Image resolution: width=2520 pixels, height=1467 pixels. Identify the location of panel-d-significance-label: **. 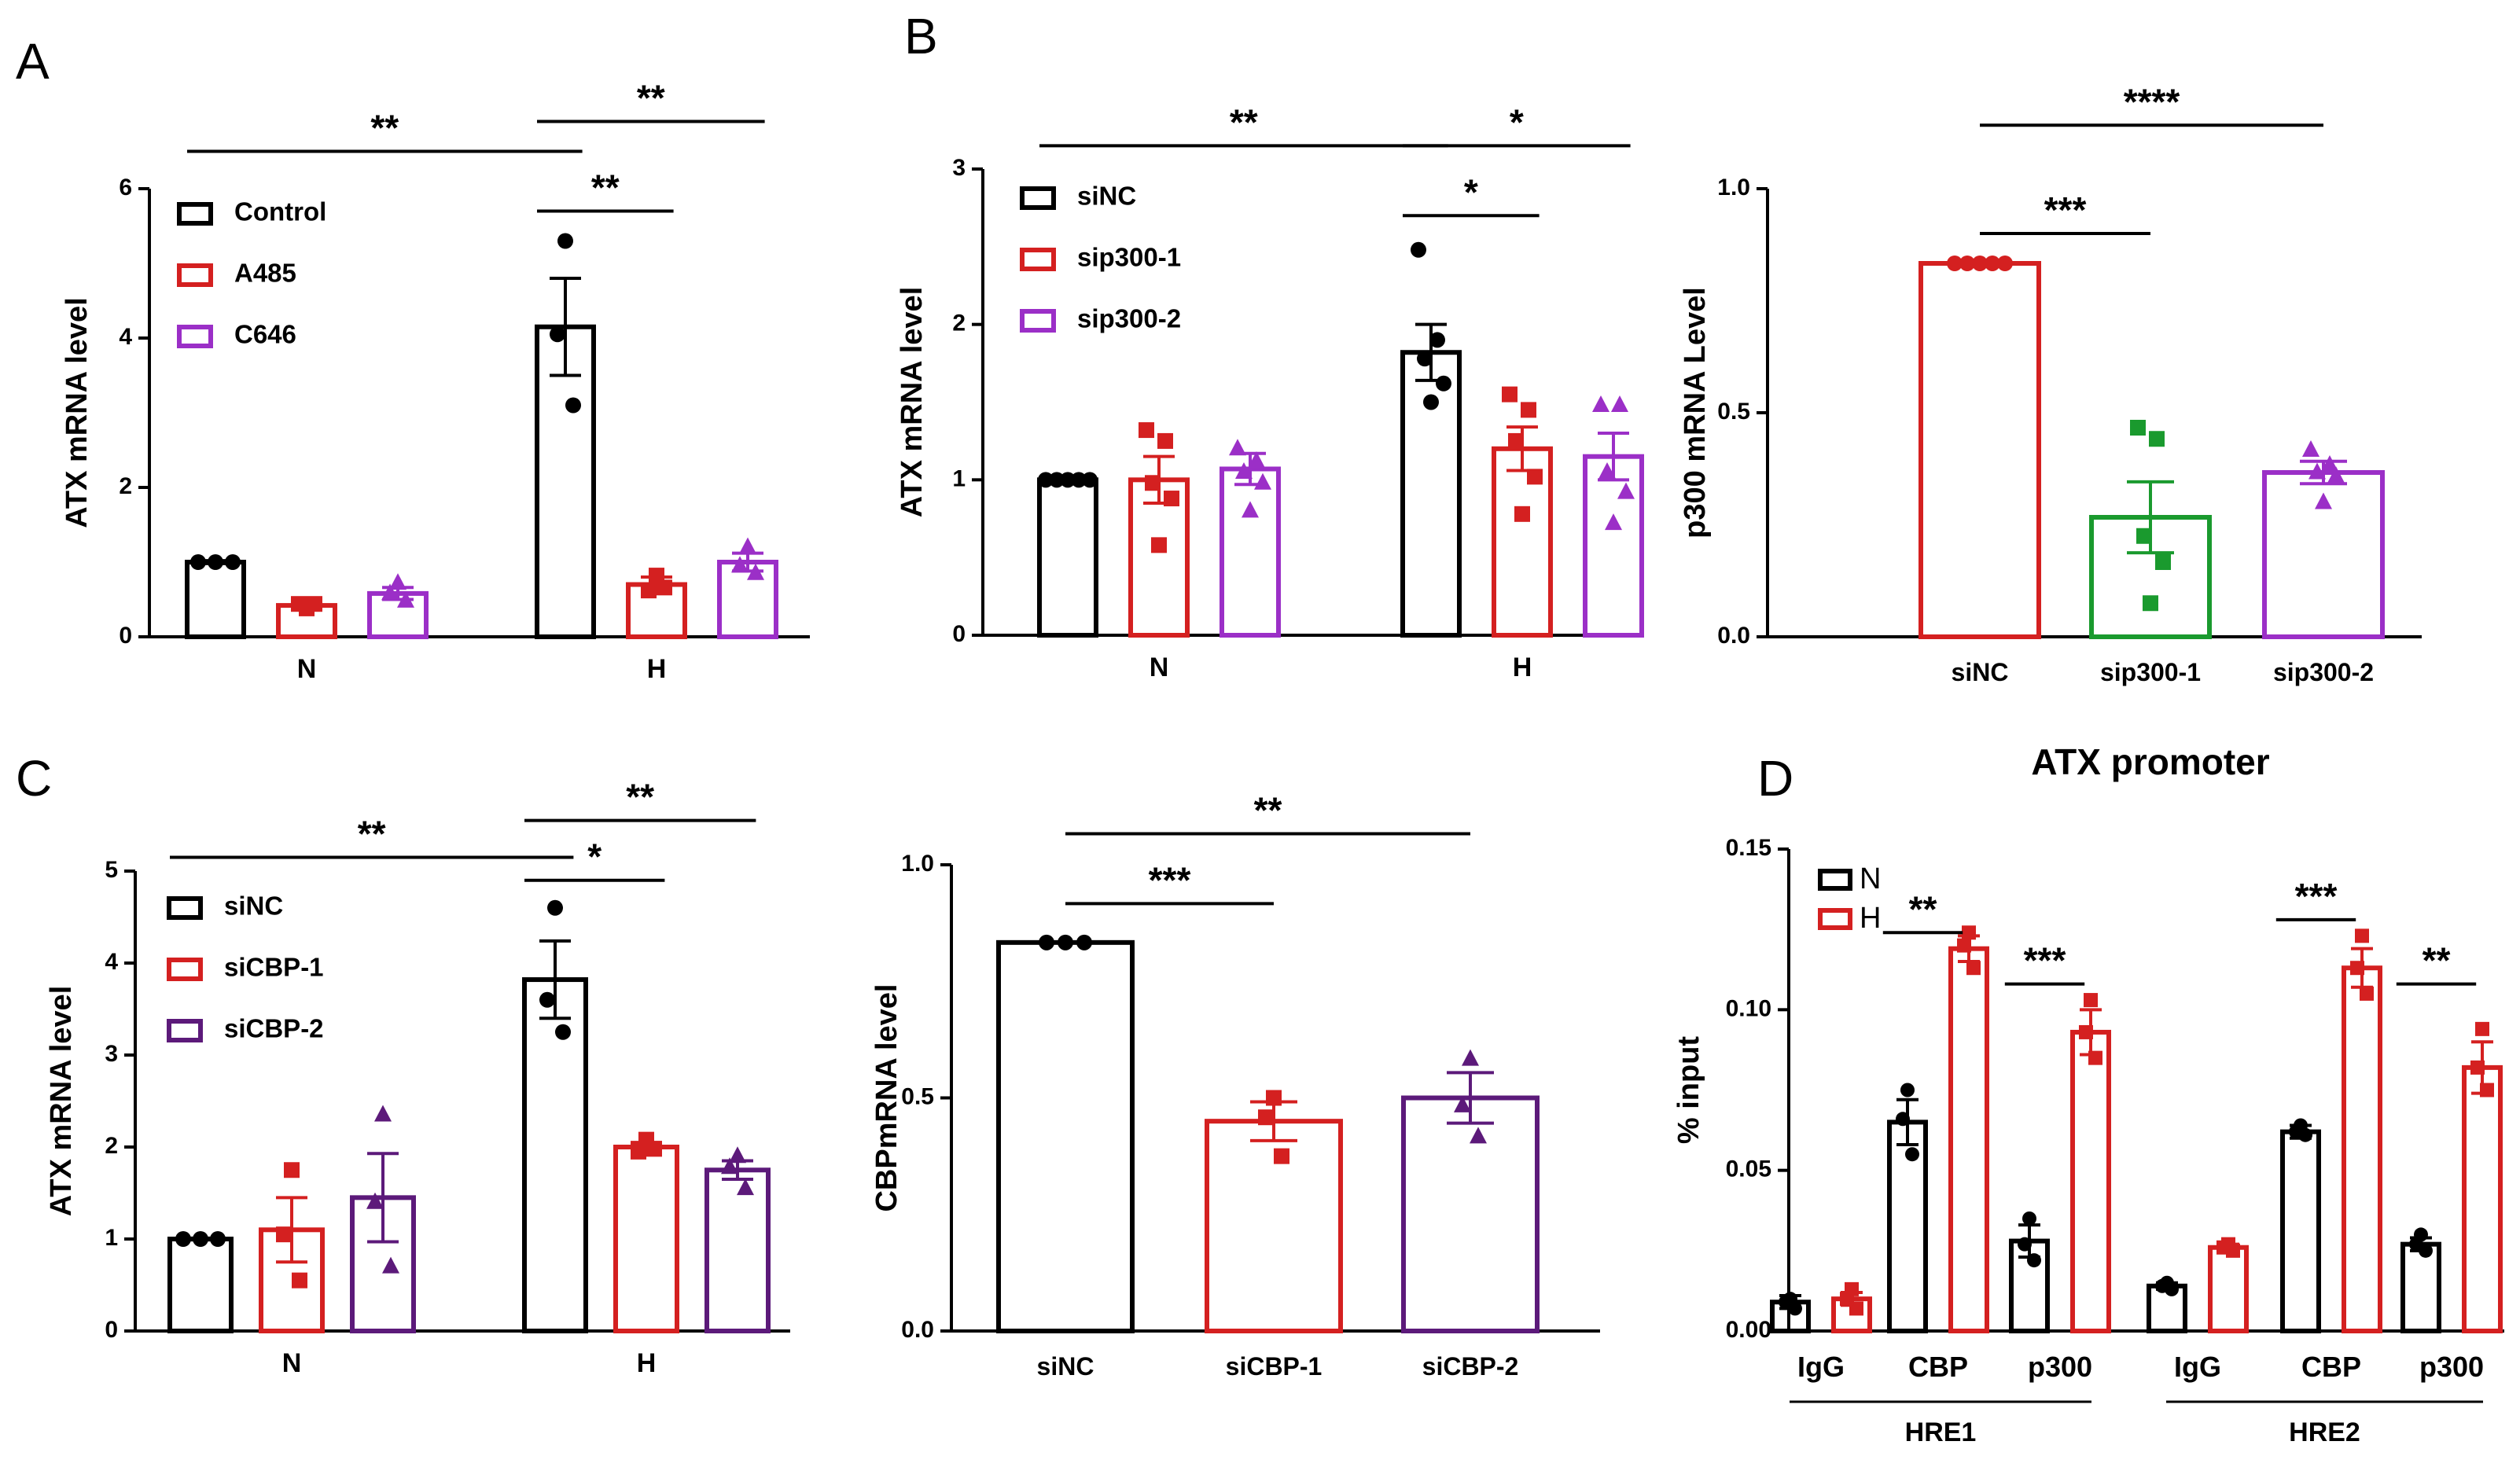
(2437, 961).